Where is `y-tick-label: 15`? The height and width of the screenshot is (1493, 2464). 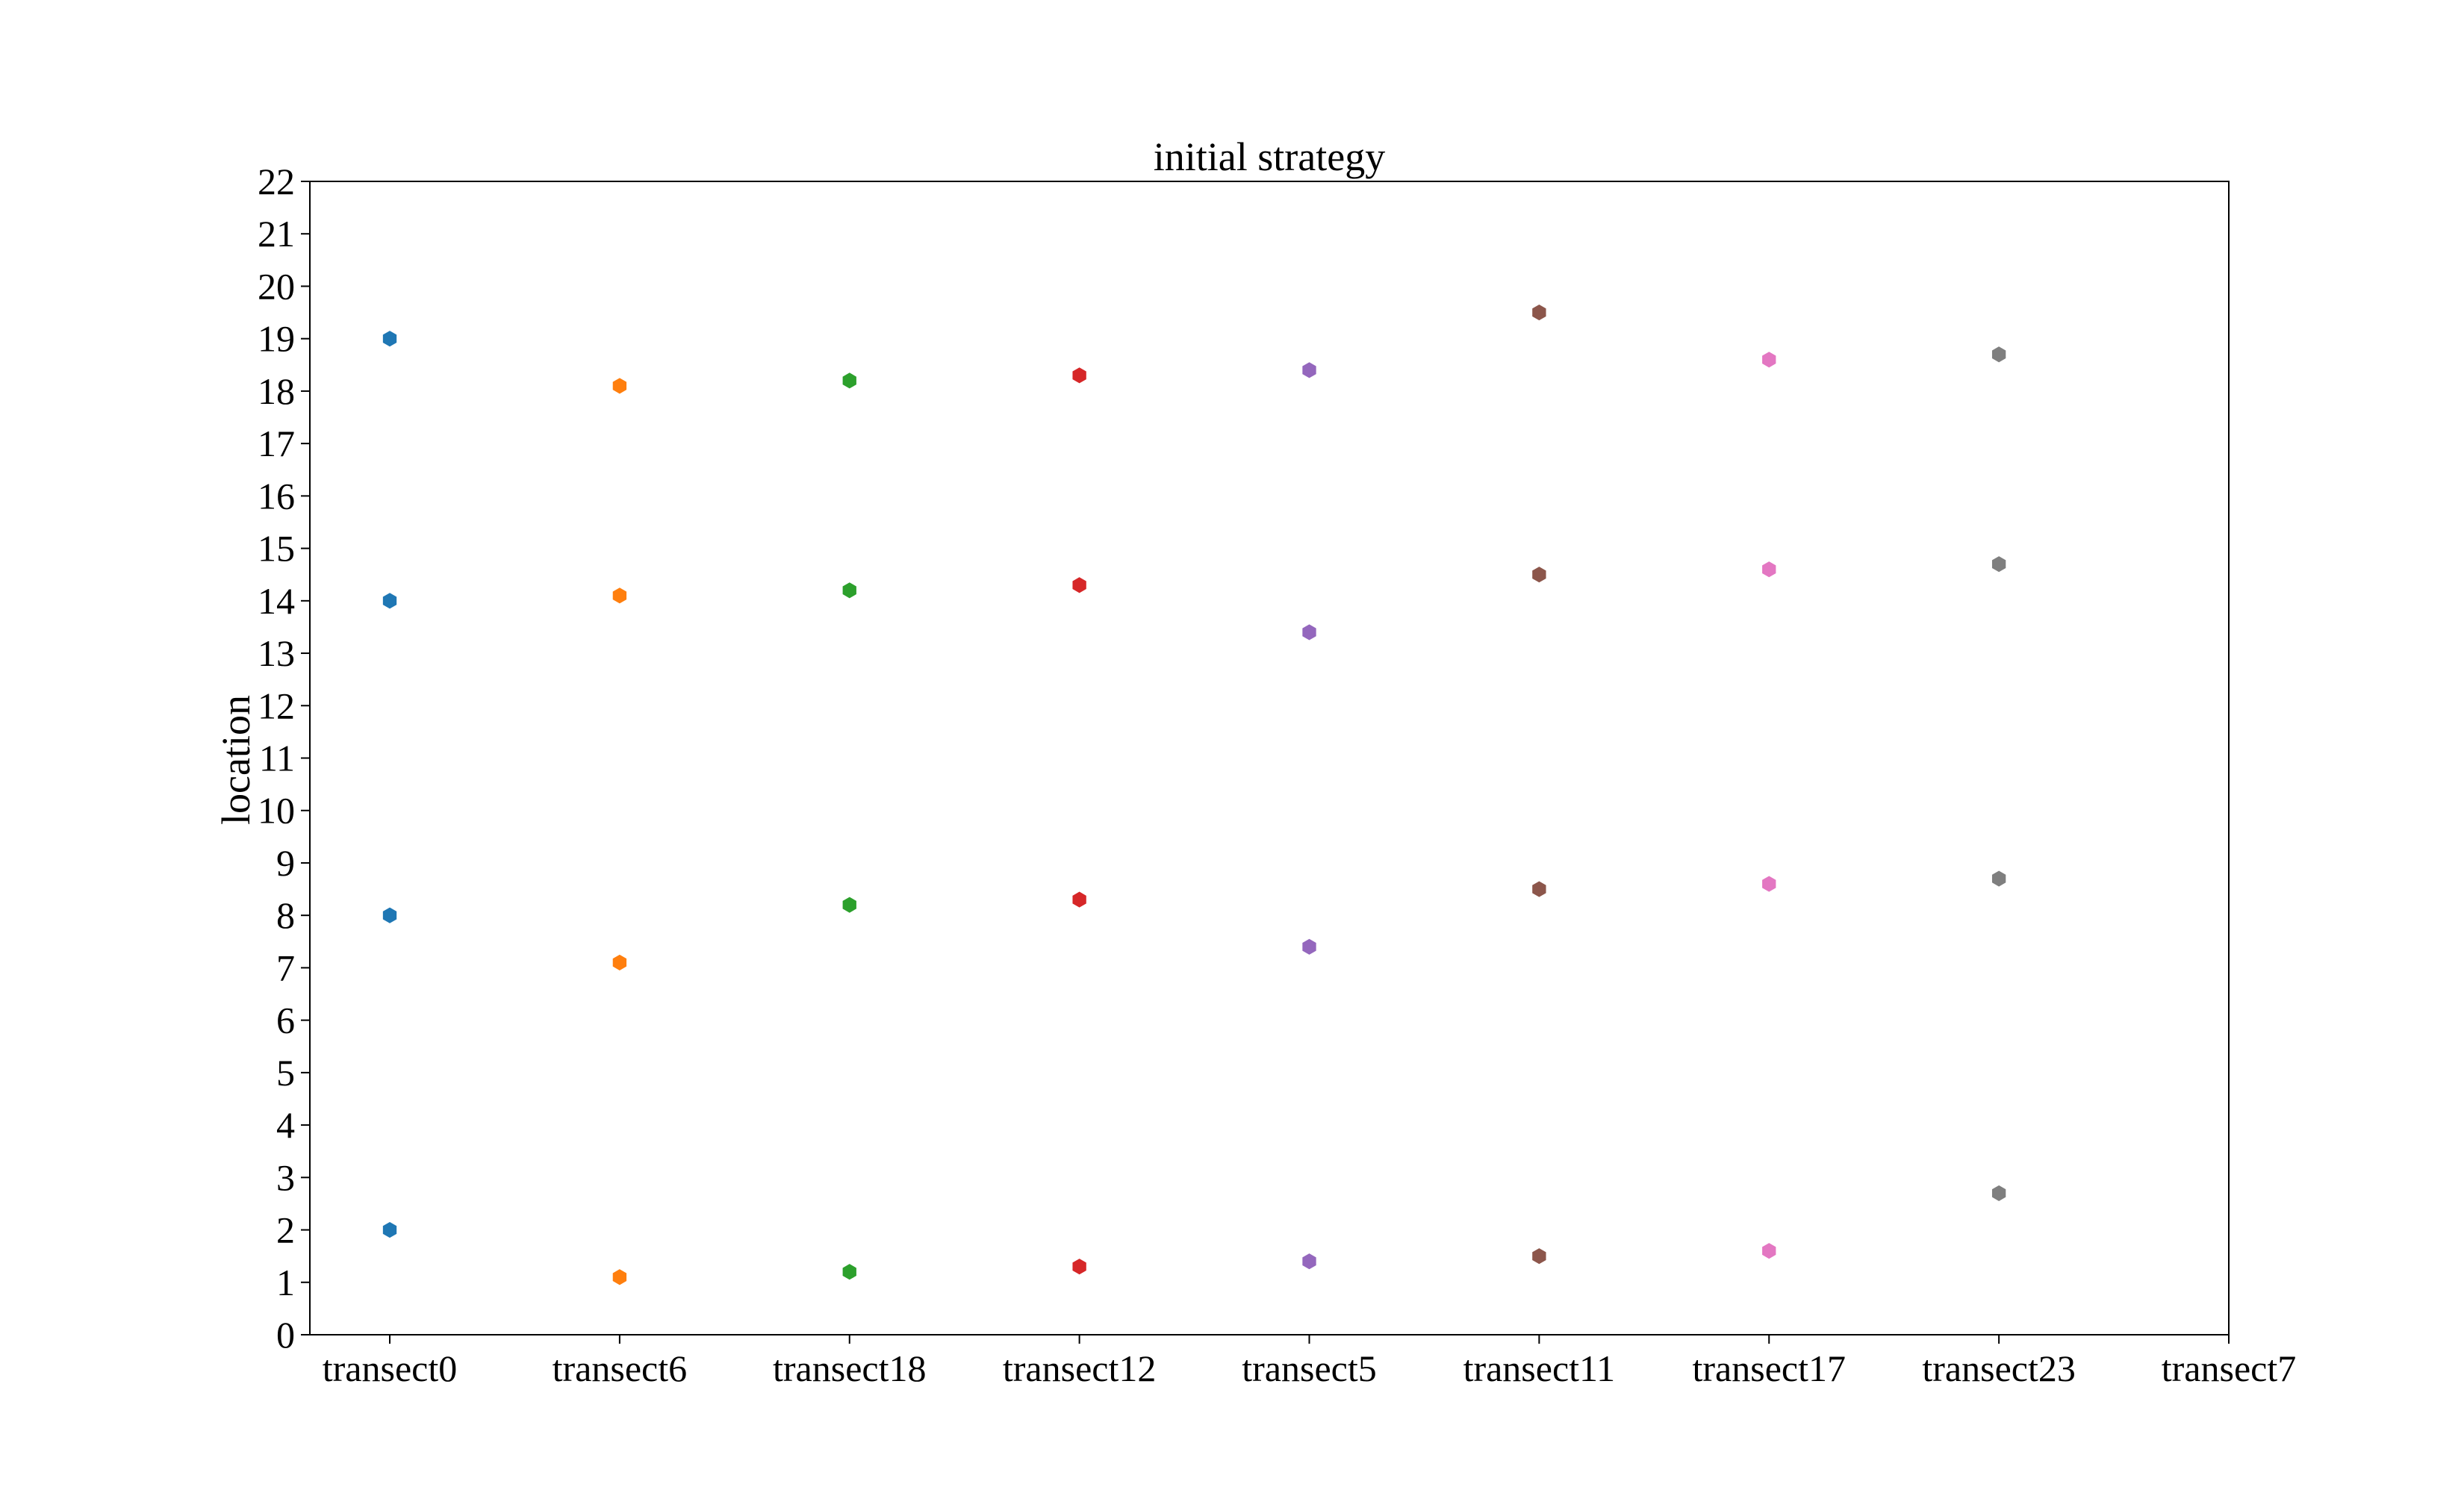
y-tick-label: 15 is located at coordinates (276, 549).